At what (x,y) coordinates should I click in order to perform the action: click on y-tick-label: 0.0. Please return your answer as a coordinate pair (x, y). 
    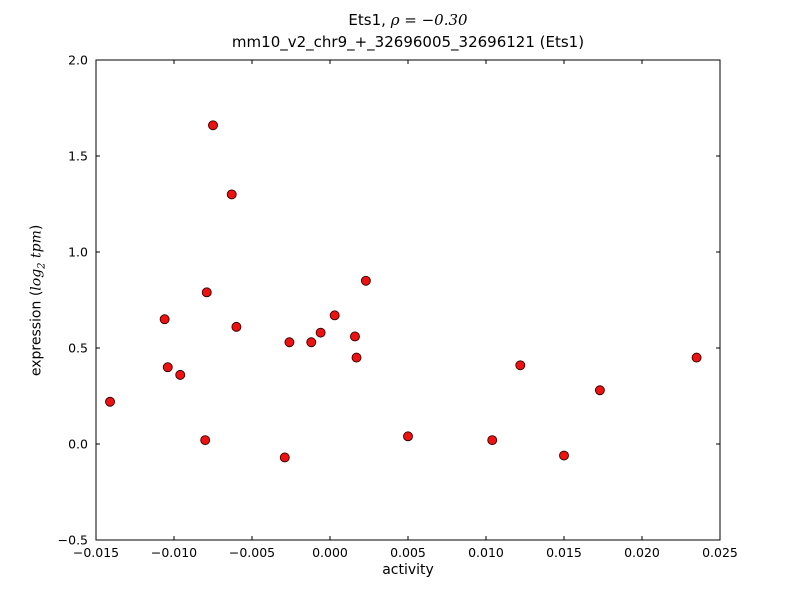
    Looking at the image, I should click on (78, 444).